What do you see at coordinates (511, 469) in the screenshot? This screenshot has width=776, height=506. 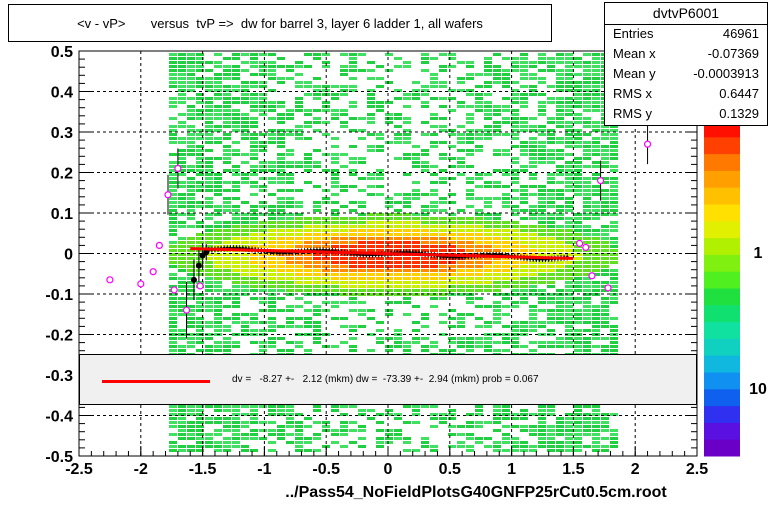 I see `x-tick-label: 1` at bounding box center [511, 469].